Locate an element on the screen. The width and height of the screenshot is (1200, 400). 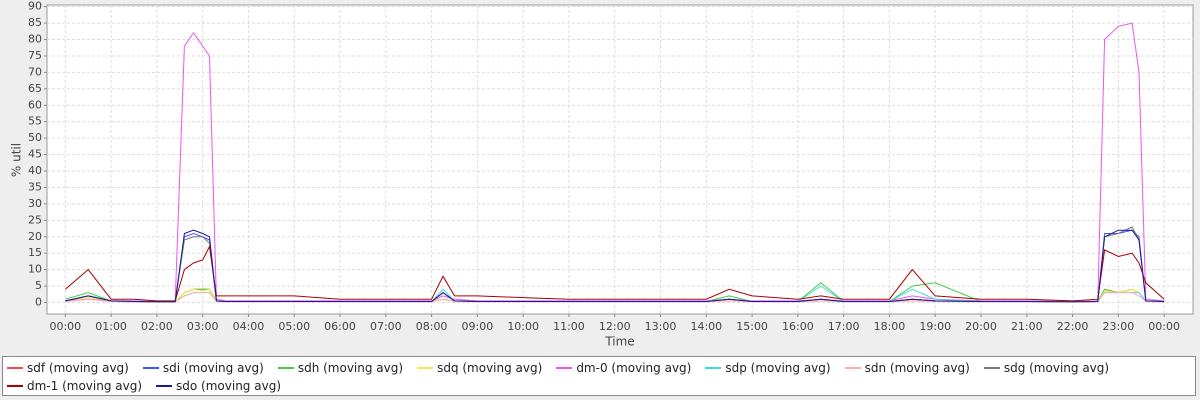
x-tick-label: 18:00 is located at coordinates (890, 326).